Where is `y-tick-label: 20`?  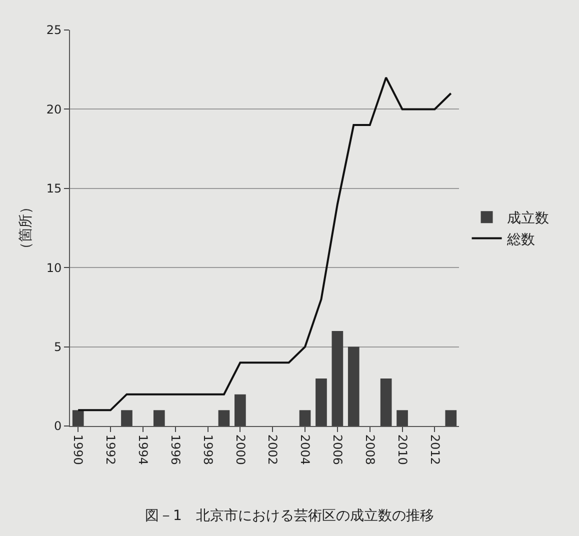
y-tick-label: 20 is located at coordinates (54, 109).